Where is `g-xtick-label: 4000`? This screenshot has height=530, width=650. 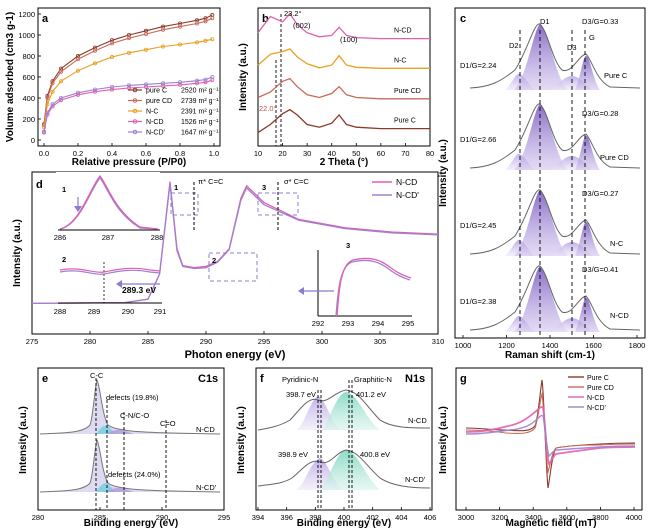 g-xtick-label: 4000 is located at coordinates (634, 517).